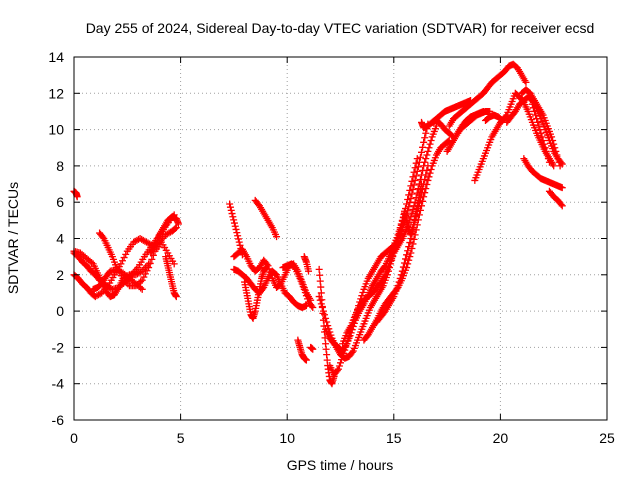 The height and width of the screenshot is (480, 640). I want to click on y-tick-label: -2, so click(58, 347).